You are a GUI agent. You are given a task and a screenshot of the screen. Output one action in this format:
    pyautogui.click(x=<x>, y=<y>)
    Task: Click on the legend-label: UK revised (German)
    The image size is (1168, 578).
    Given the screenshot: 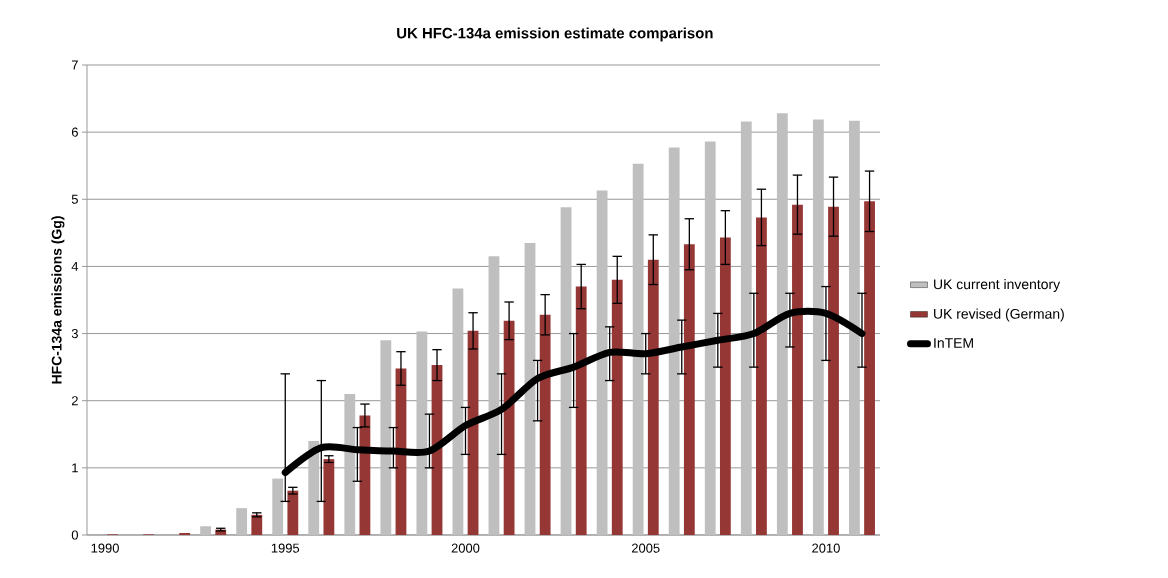 What is the action you would take?
    pyautogui.click(x=999, y=315)
    